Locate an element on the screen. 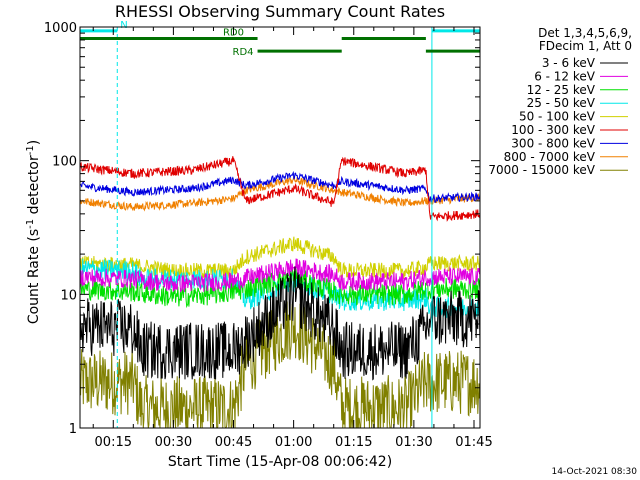  x-tick-label-5: 01:30 is located at coordinates (413, 442).